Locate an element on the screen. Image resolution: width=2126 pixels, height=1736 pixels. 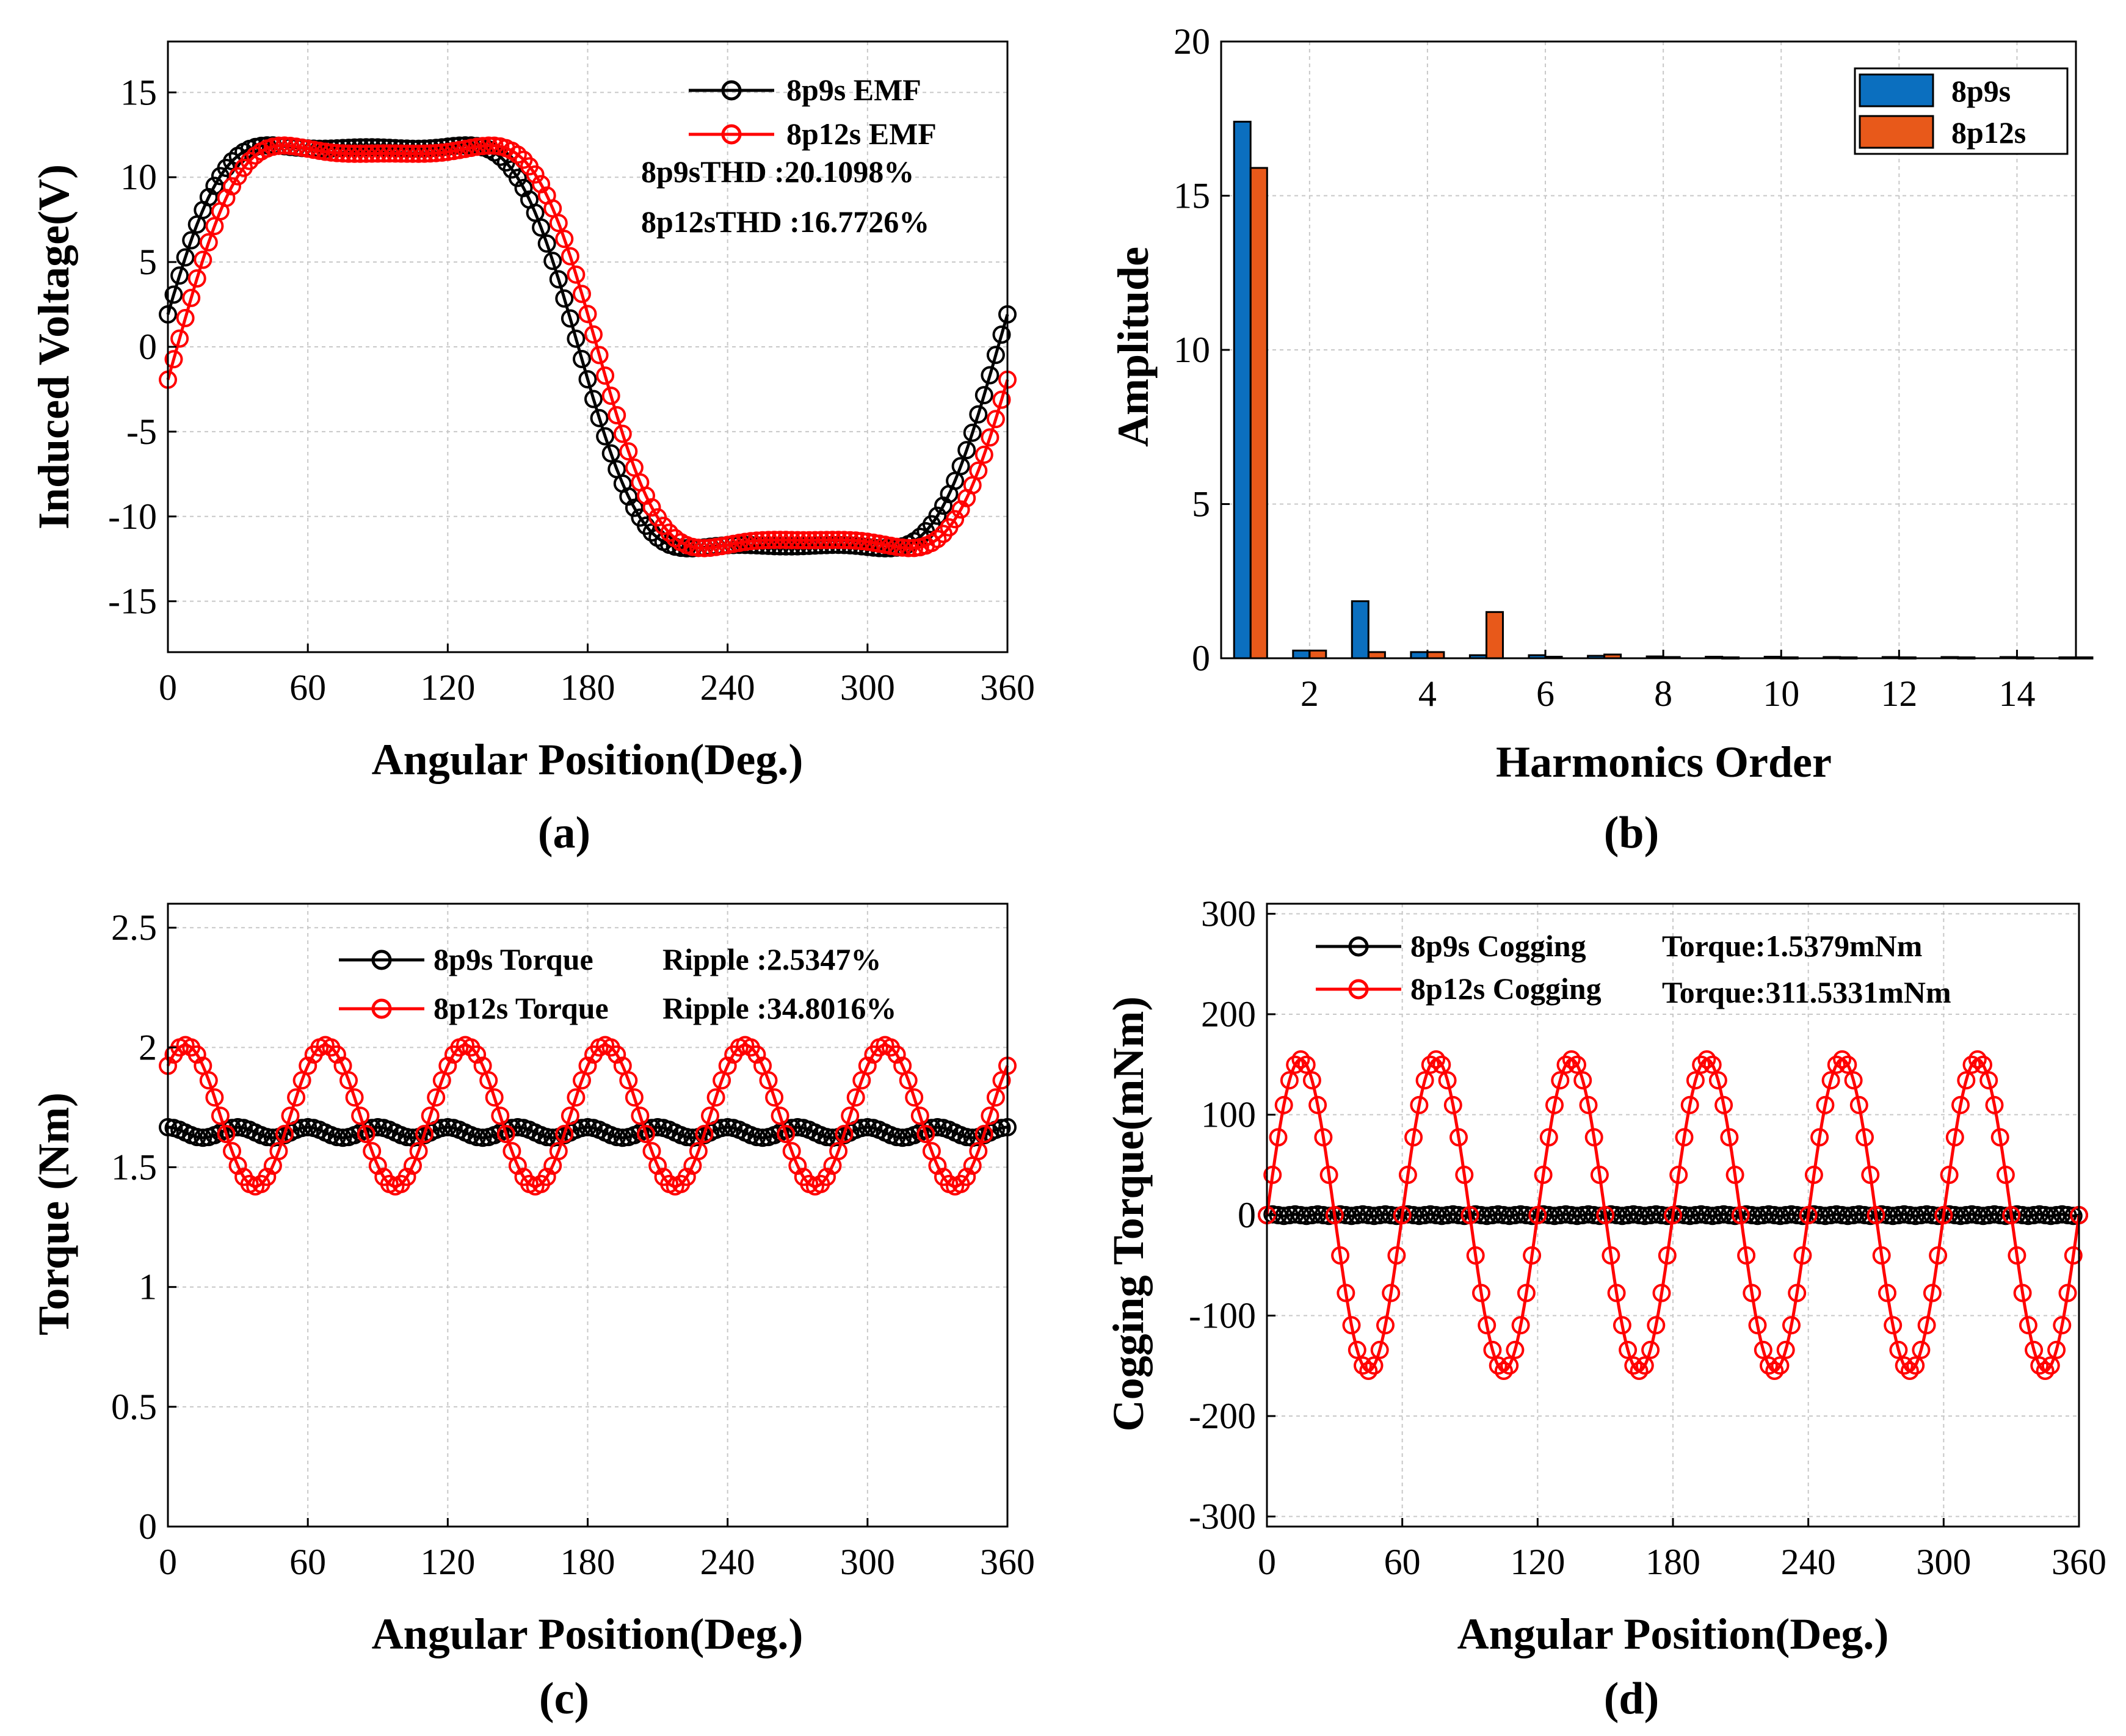
d-y-tick-label: 100 is located at coordinates (1228, 1115).